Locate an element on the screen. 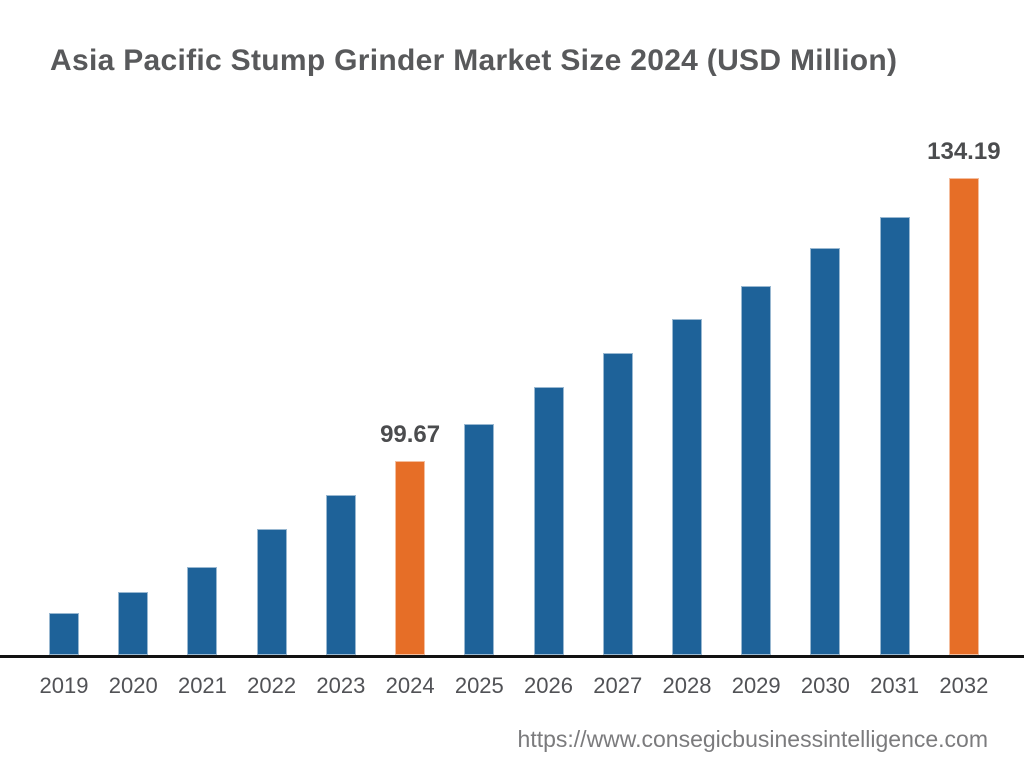 The height and width of the screenshot is (768, 1024). x-tick-2030: 2030 is located at coordinates (825, 685).